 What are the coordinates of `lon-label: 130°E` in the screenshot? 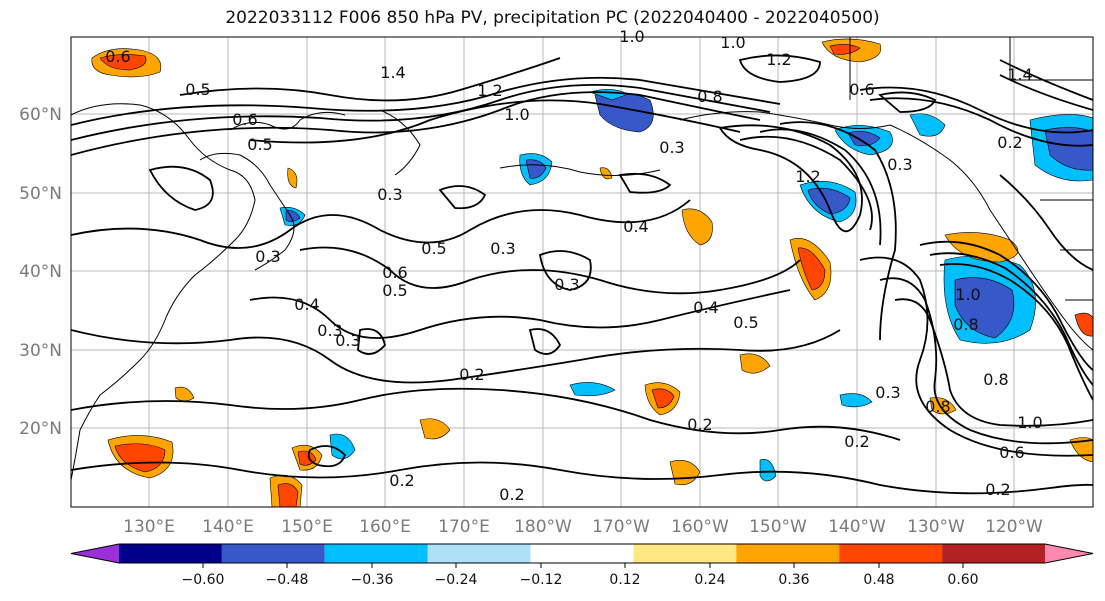 It's located at (149, 527).